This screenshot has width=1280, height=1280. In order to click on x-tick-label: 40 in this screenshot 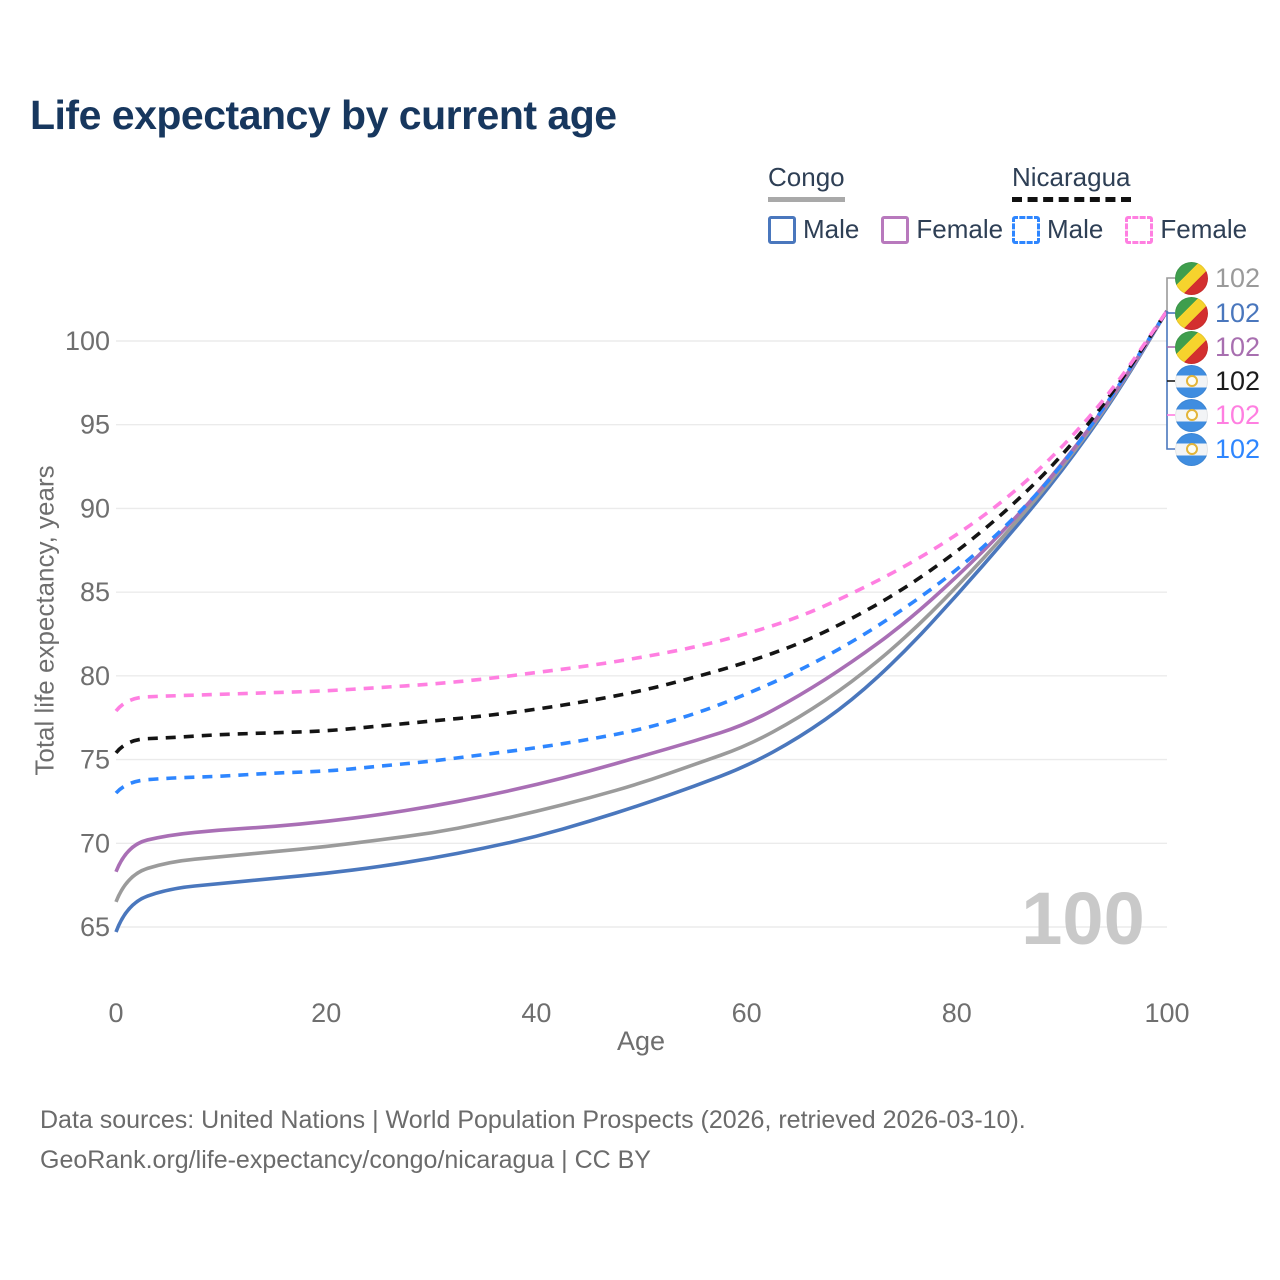, I will do `click(536, 1013)`.